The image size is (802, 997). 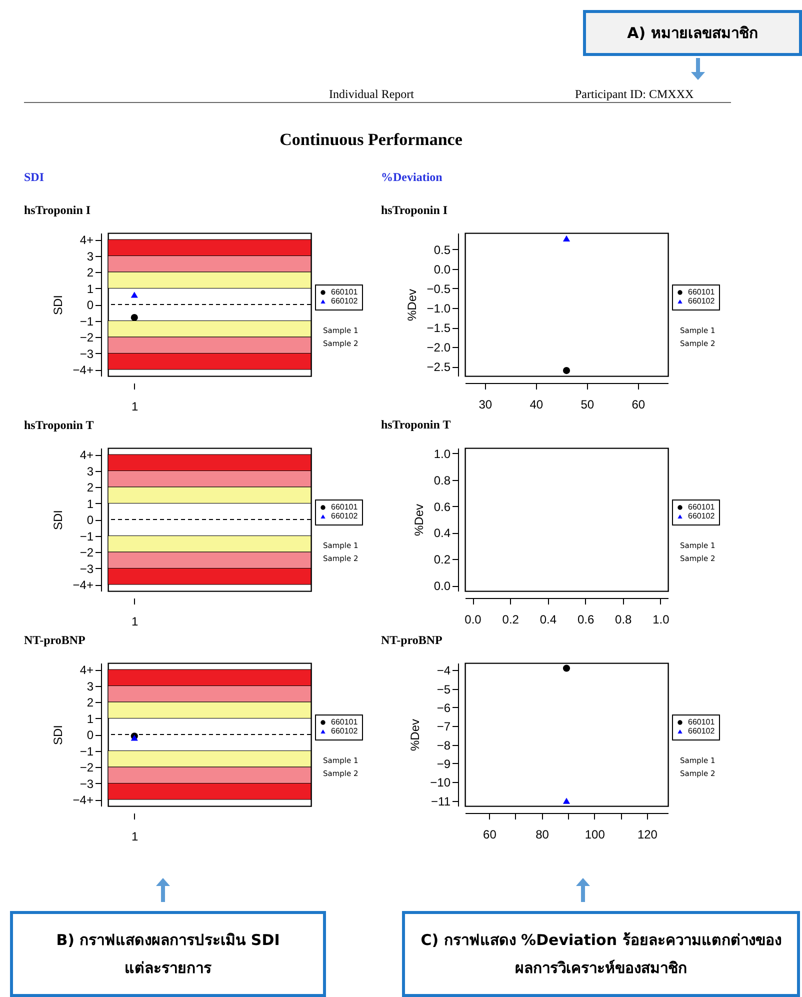 I want to click on x-tick-label: 30, so click(x=485, y=405).